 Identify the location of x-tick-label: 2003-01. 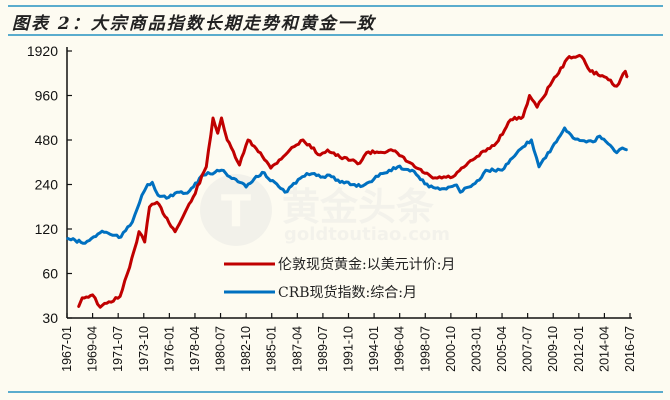
(476, 349).